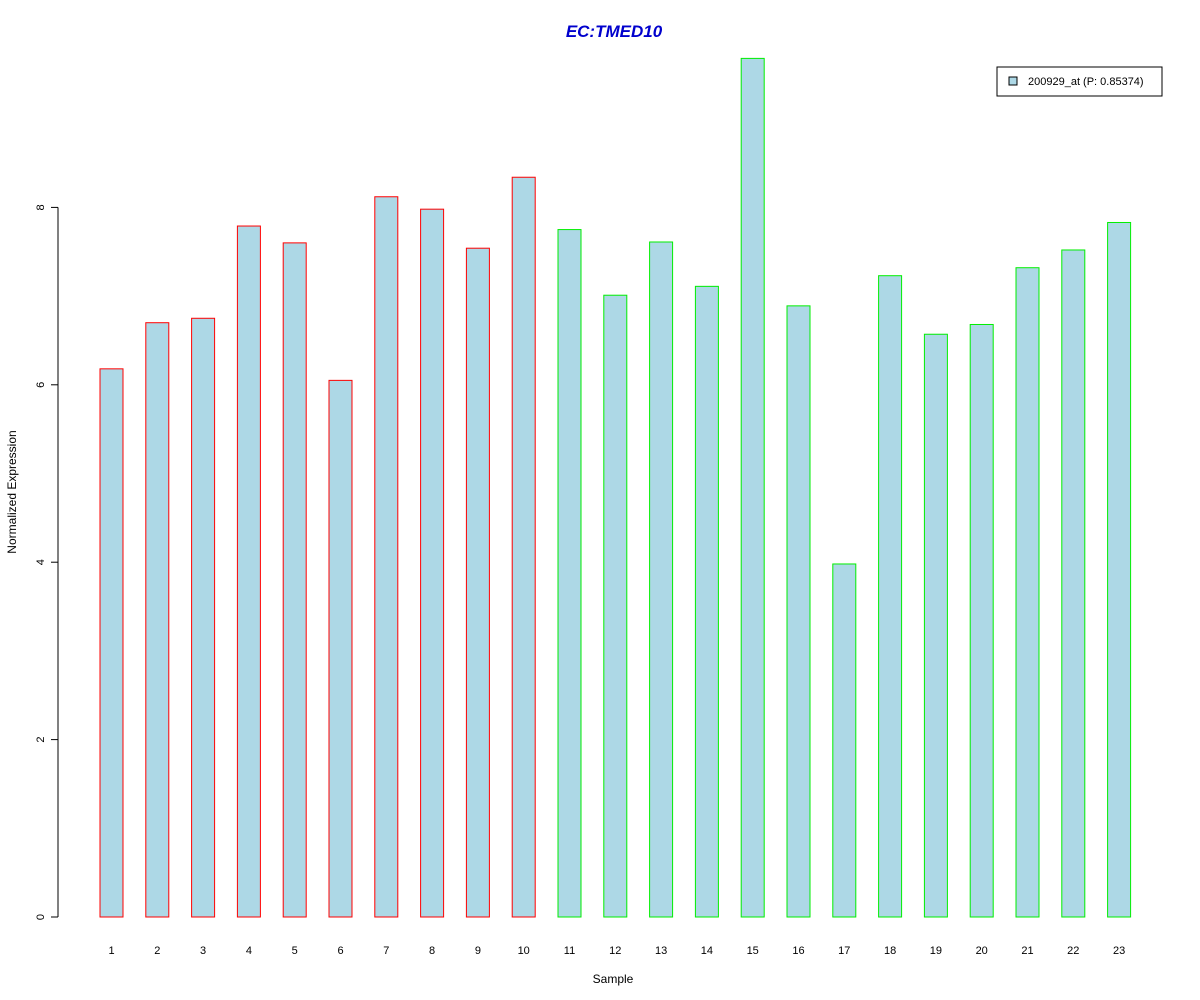 This screenshot has width=1200, height=1000. What do you see at coordinates (1086, 82) in the screenshot?
I see `legend-label: 200929_at (P: 0.85374)` at bounding box center [1086, 82].